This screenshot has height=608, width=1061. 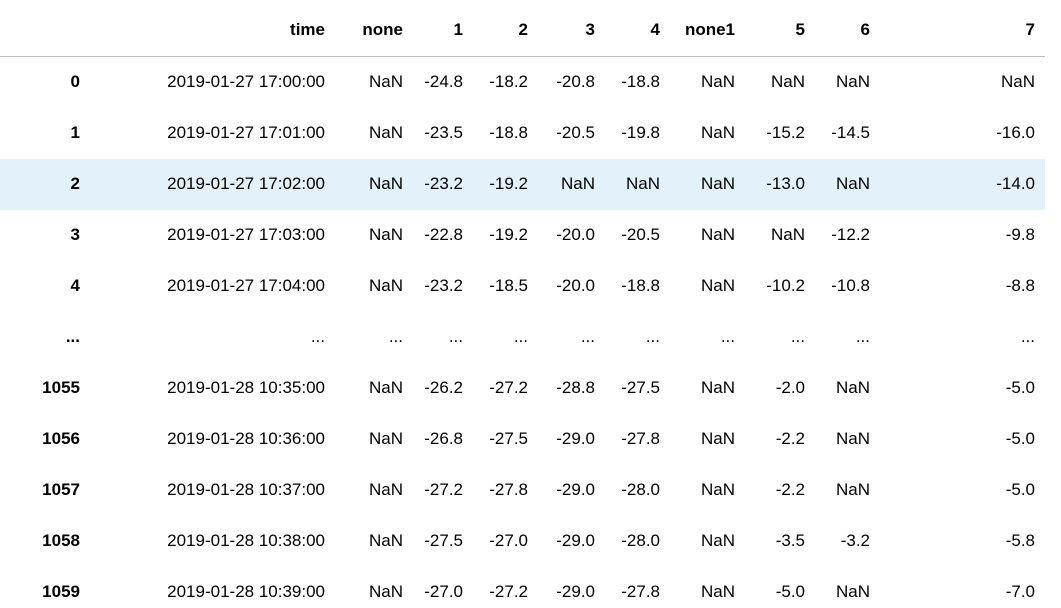 What do you see at coordinates (508, 285) in the screenshot?
I see `table-cell: -18.5` at bounding box center [508, 285].